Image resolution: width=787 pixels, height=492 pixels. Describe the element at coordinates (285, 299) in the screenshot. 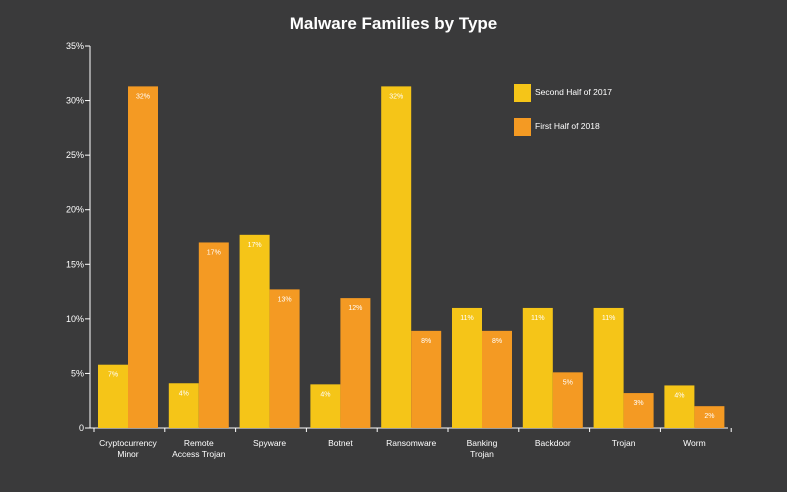

I see `data-label: 13%` at that location.